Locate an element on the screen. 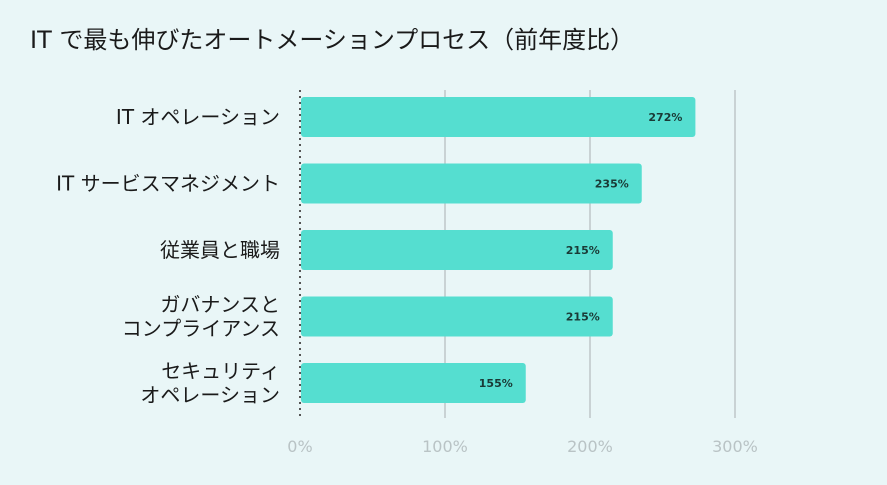 The image size is (887, 485). chart-title: IT で最も伸びたオートメーションプロセス（前年度比） is located at coordinates (332, 40).